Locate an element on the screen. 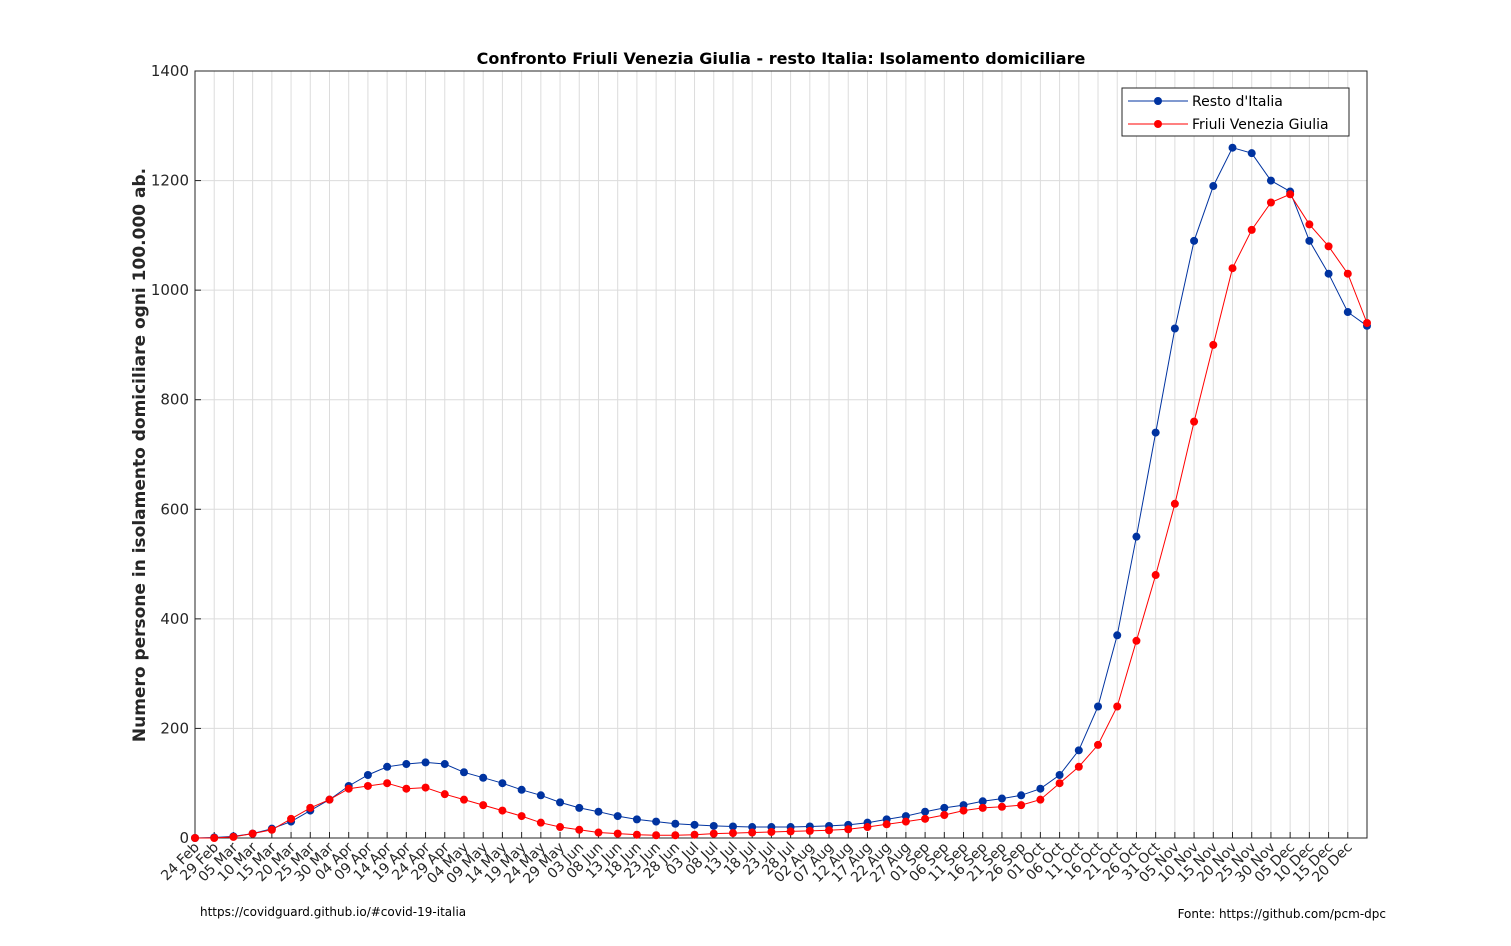 This screenshot has height=946, width=1511. y-tick-label: 1200 is located at coordinates (170, 181).